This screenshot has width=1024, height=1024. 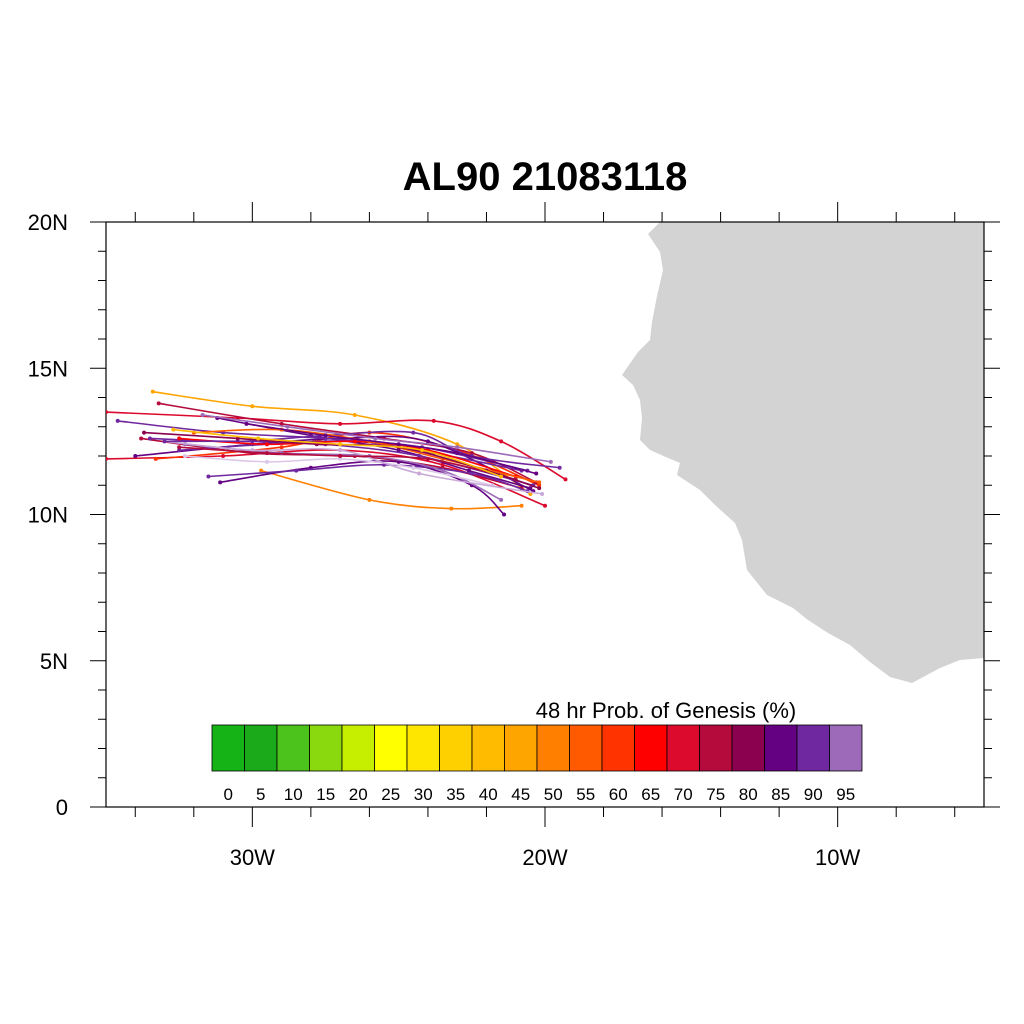 I want to click on colorbar-label: 0, so click(x=228, y=794).